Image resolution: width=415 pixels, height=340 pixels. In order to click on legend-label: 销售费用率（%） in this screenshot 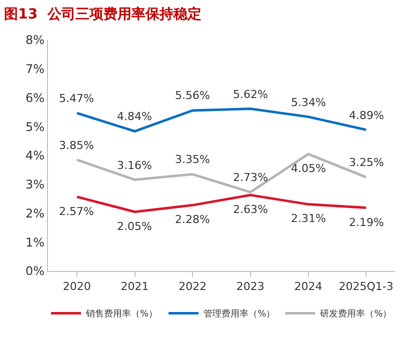, I will do `click(121, 314)`.